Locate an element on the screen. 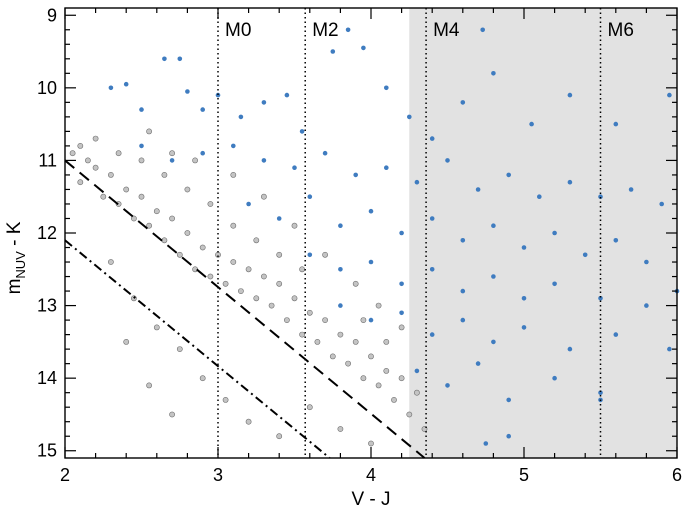 The height and width of the screenshot is (519, 683). y-axis-label-tail: - K is located at coordinates (14, 236).